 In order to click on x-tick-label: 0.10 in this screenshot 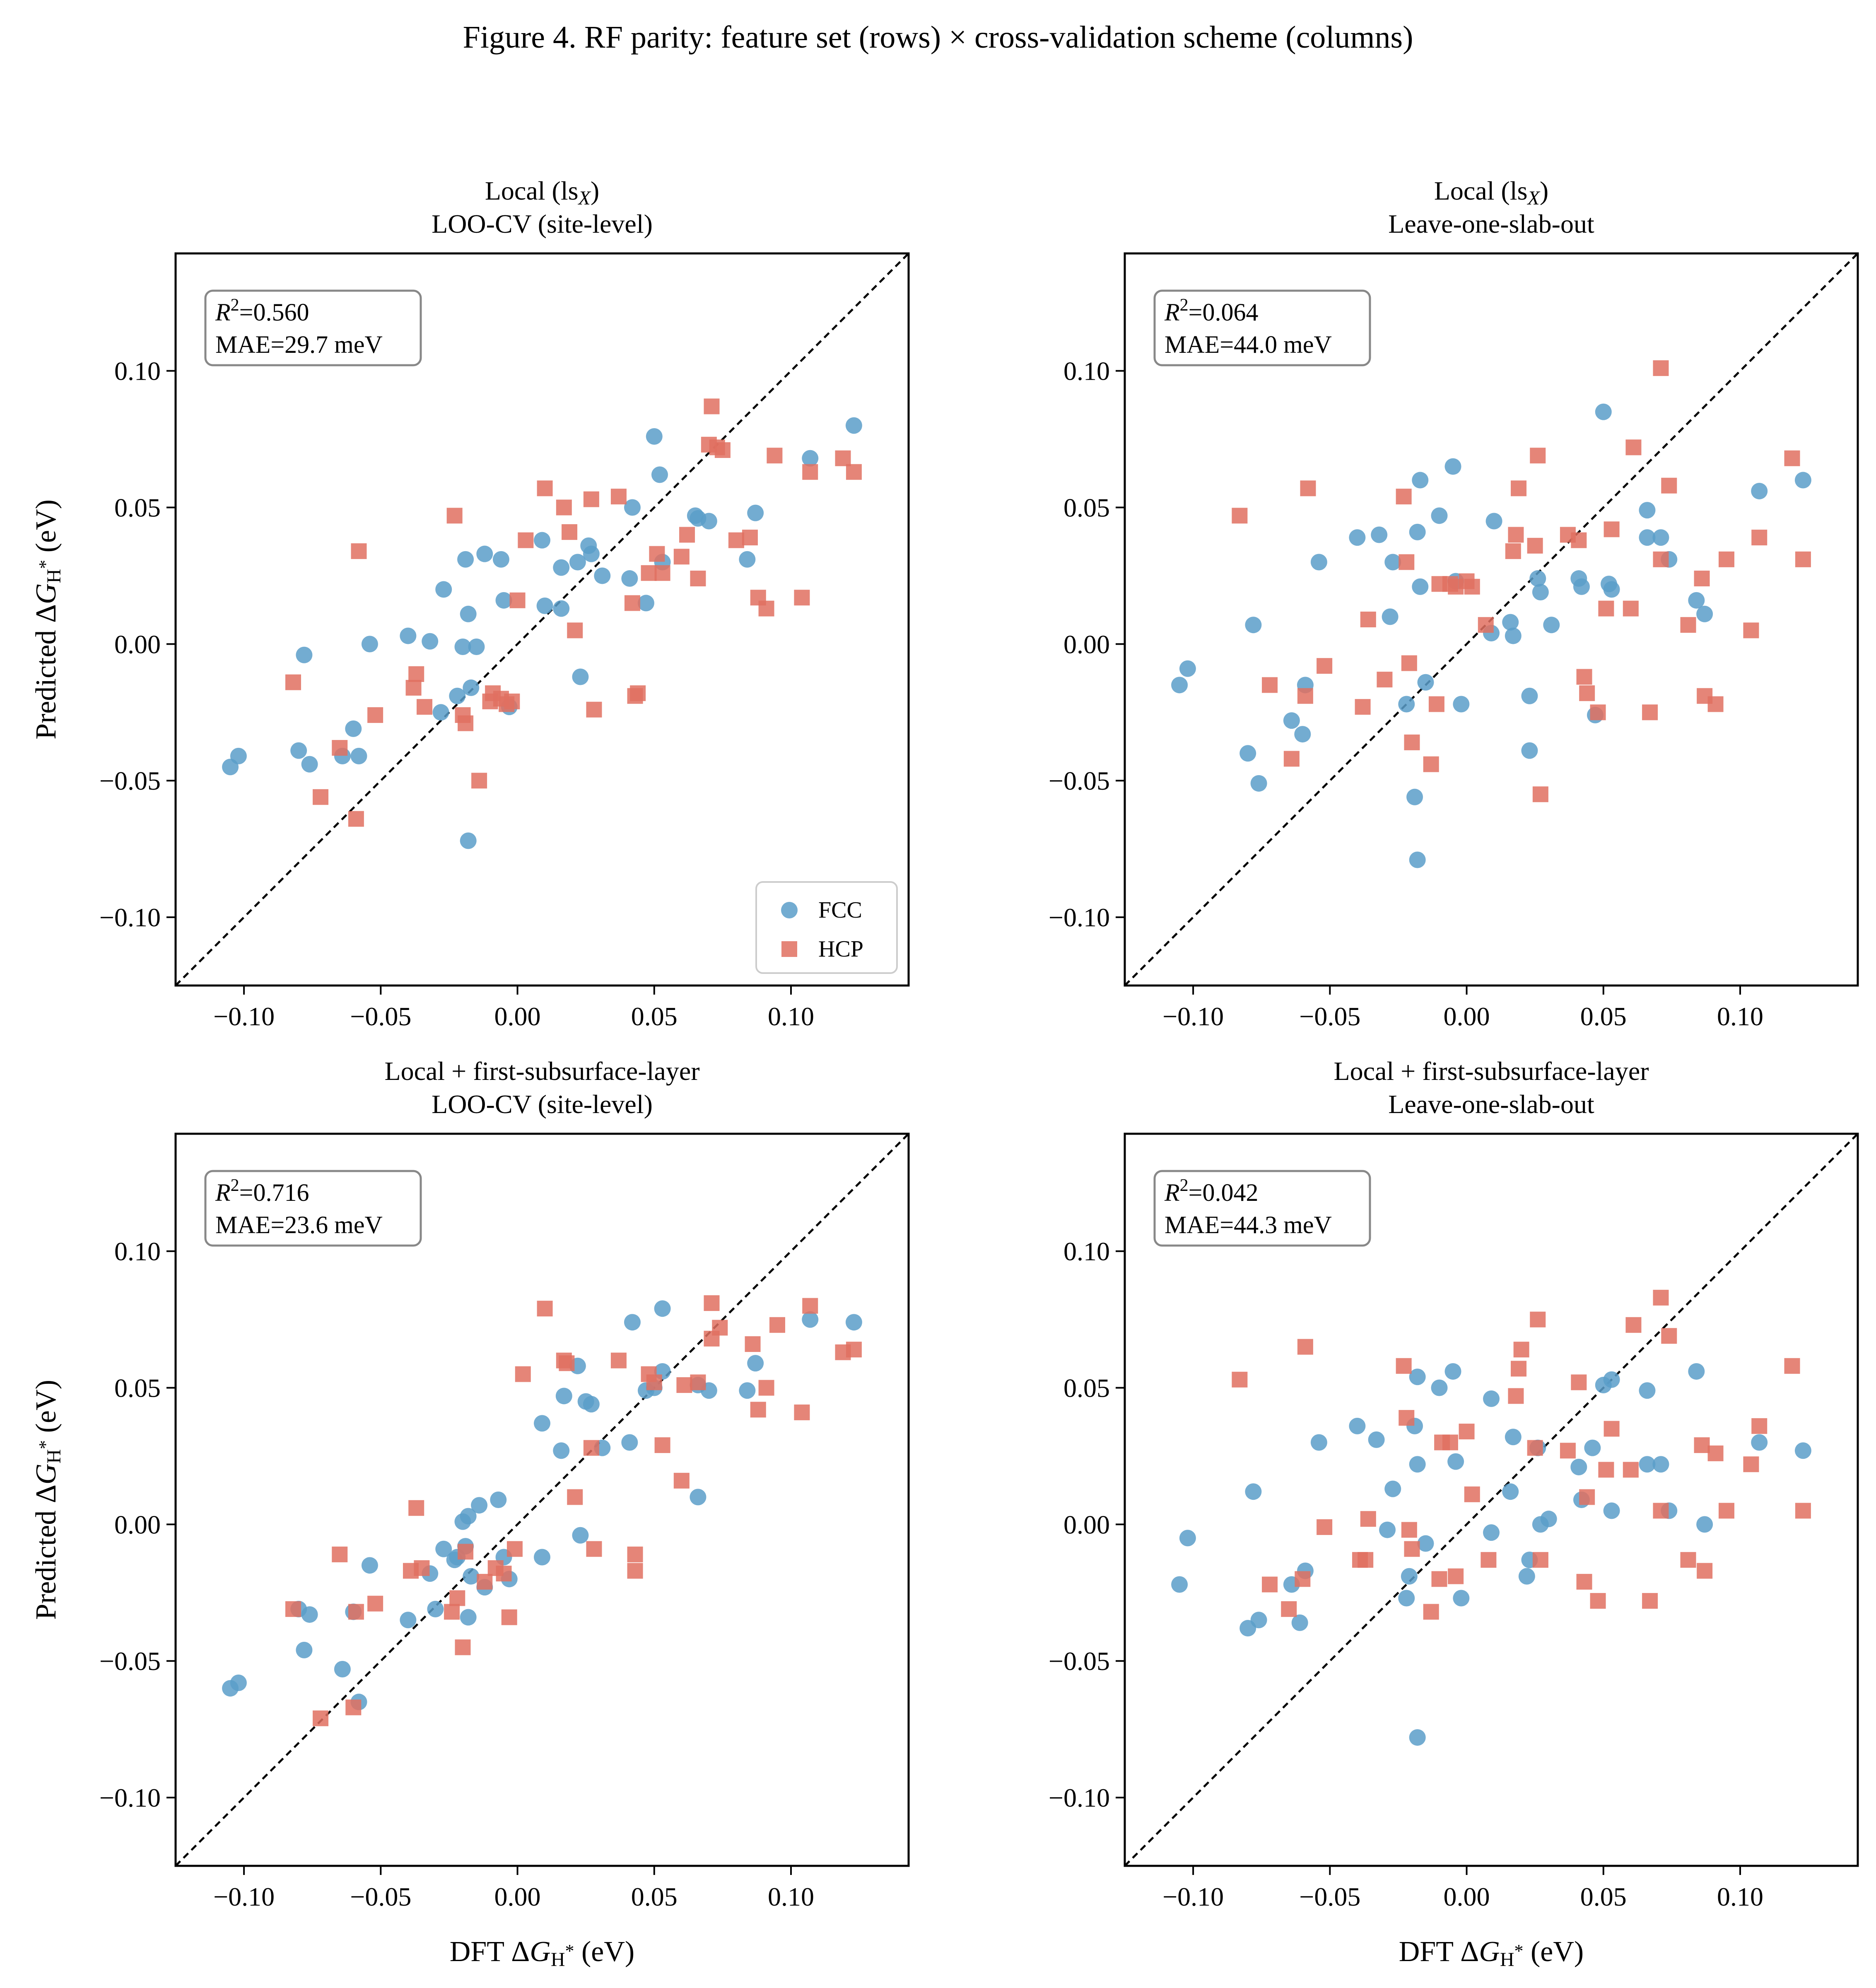, I will do `click(791, 1016)`.